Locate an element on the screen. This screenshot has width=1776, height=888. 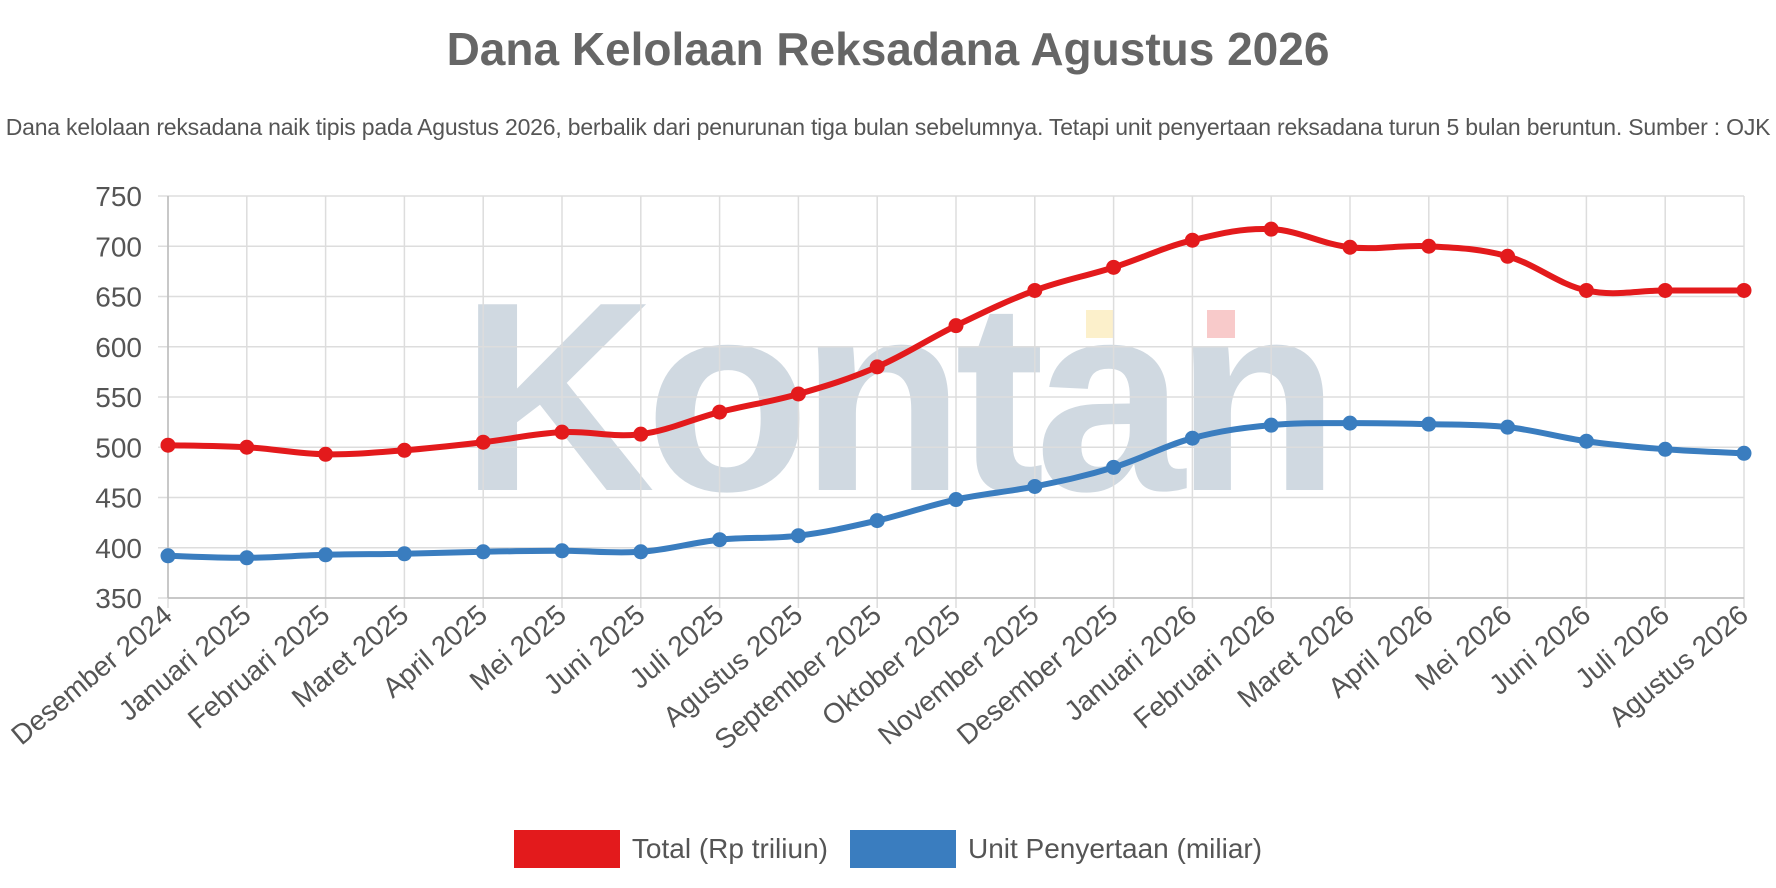
legend-swatch-unit is located at coordinates (902, 849).